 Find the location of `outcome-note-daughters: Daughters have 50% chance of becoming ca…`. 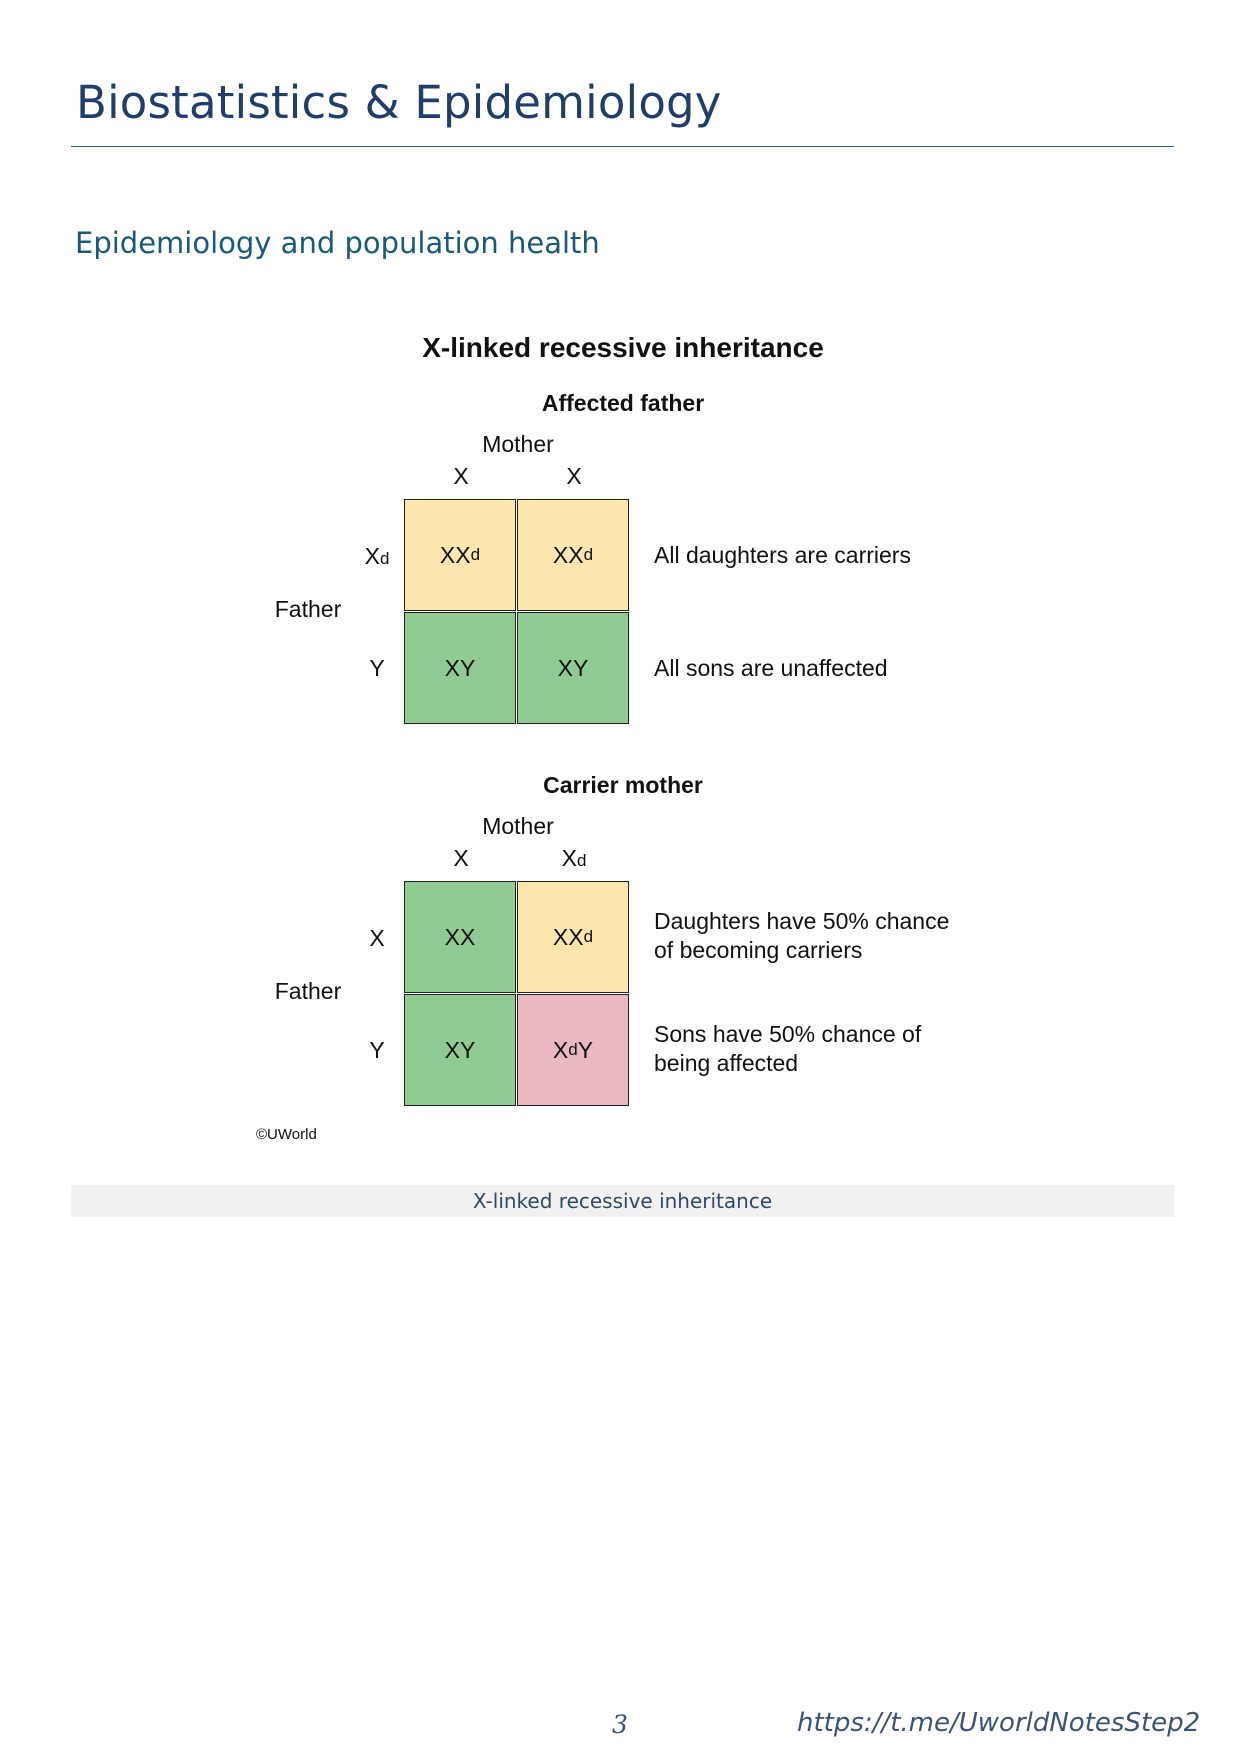

outcome-note-daughters: Daughters have 50% chance of becoming ca… is located at coordinates (802, 935).